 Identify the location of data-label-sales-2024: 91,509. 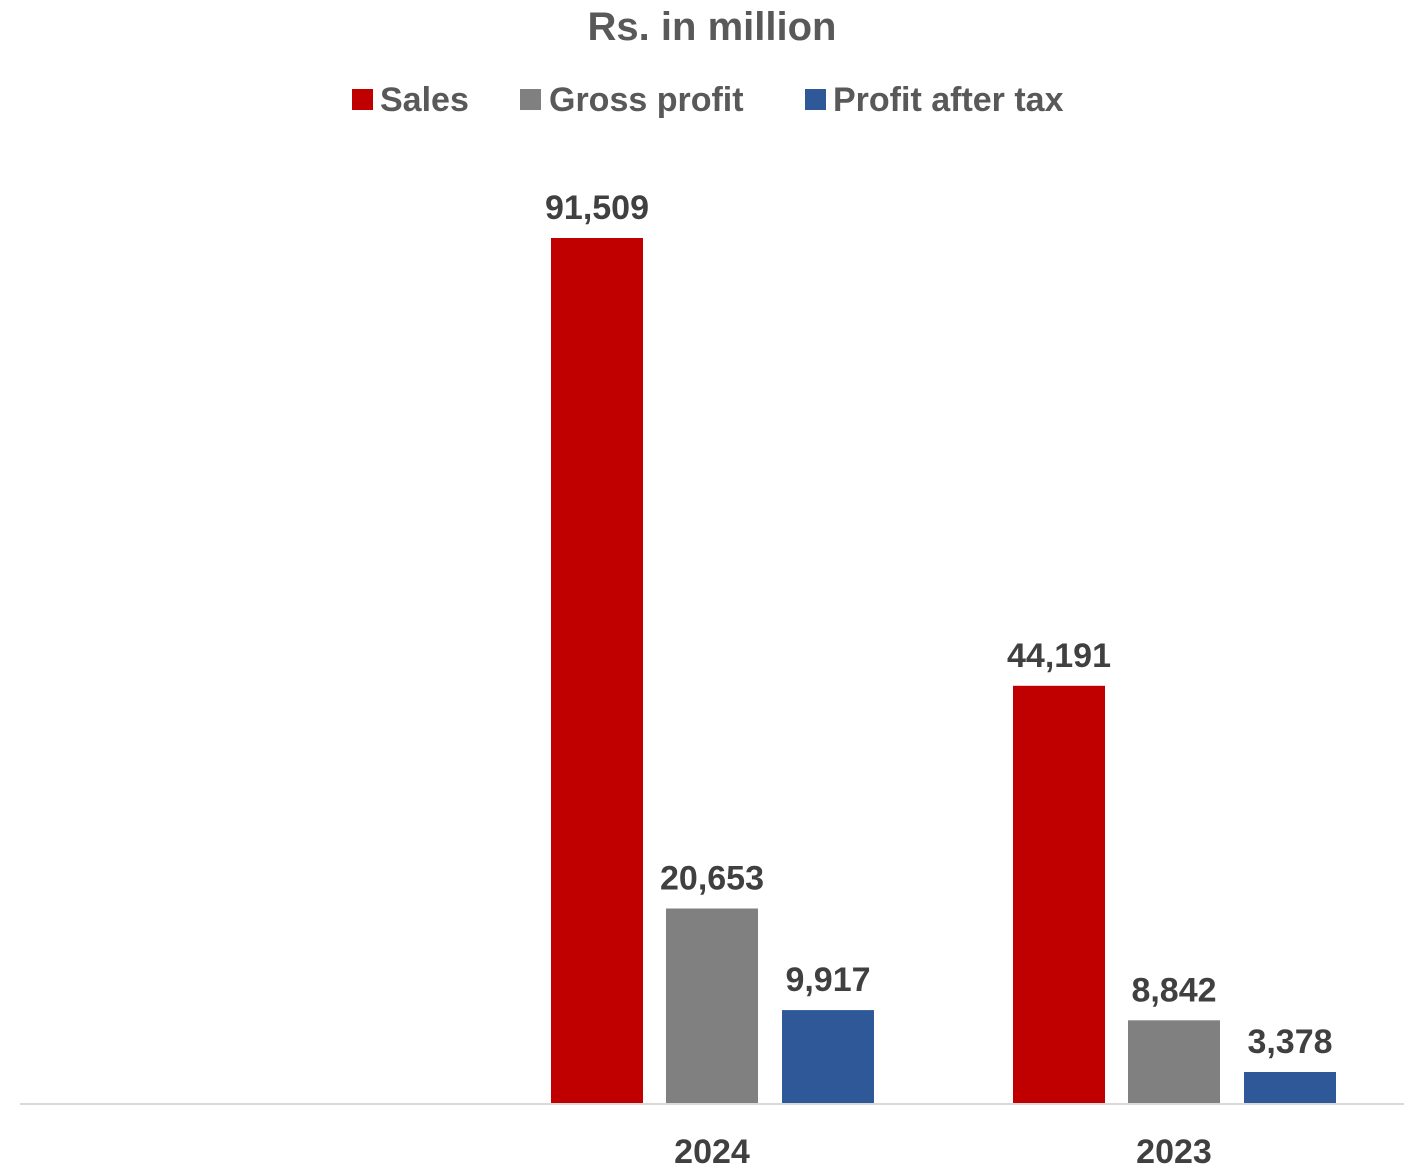
(597, 208).